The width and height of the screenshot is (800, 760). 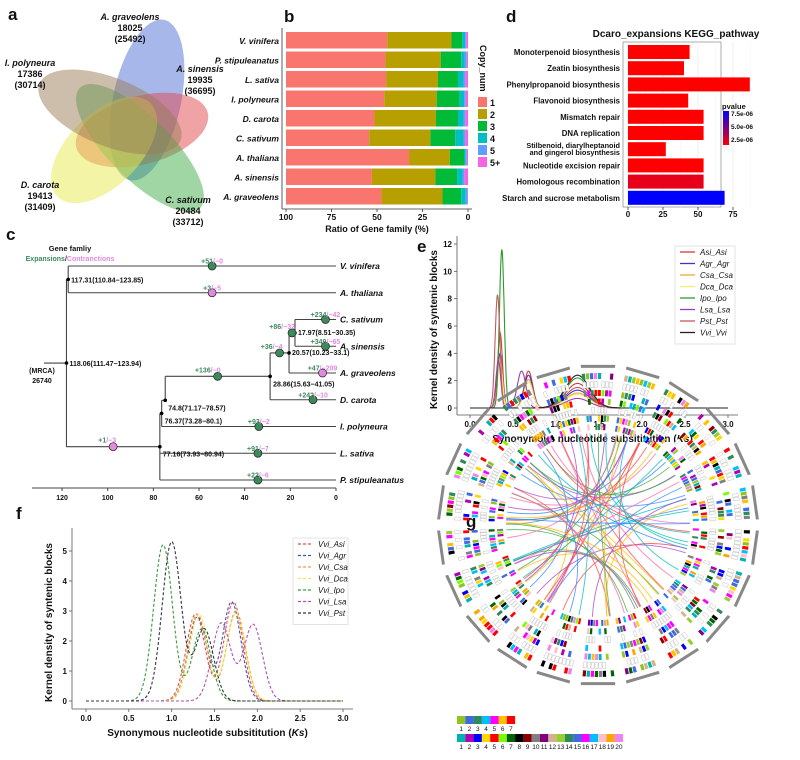 What do you see at coordinates (360, 266) in the screenshot?
I see `species-label: V. vinifera` at bounding box center [360, 266].